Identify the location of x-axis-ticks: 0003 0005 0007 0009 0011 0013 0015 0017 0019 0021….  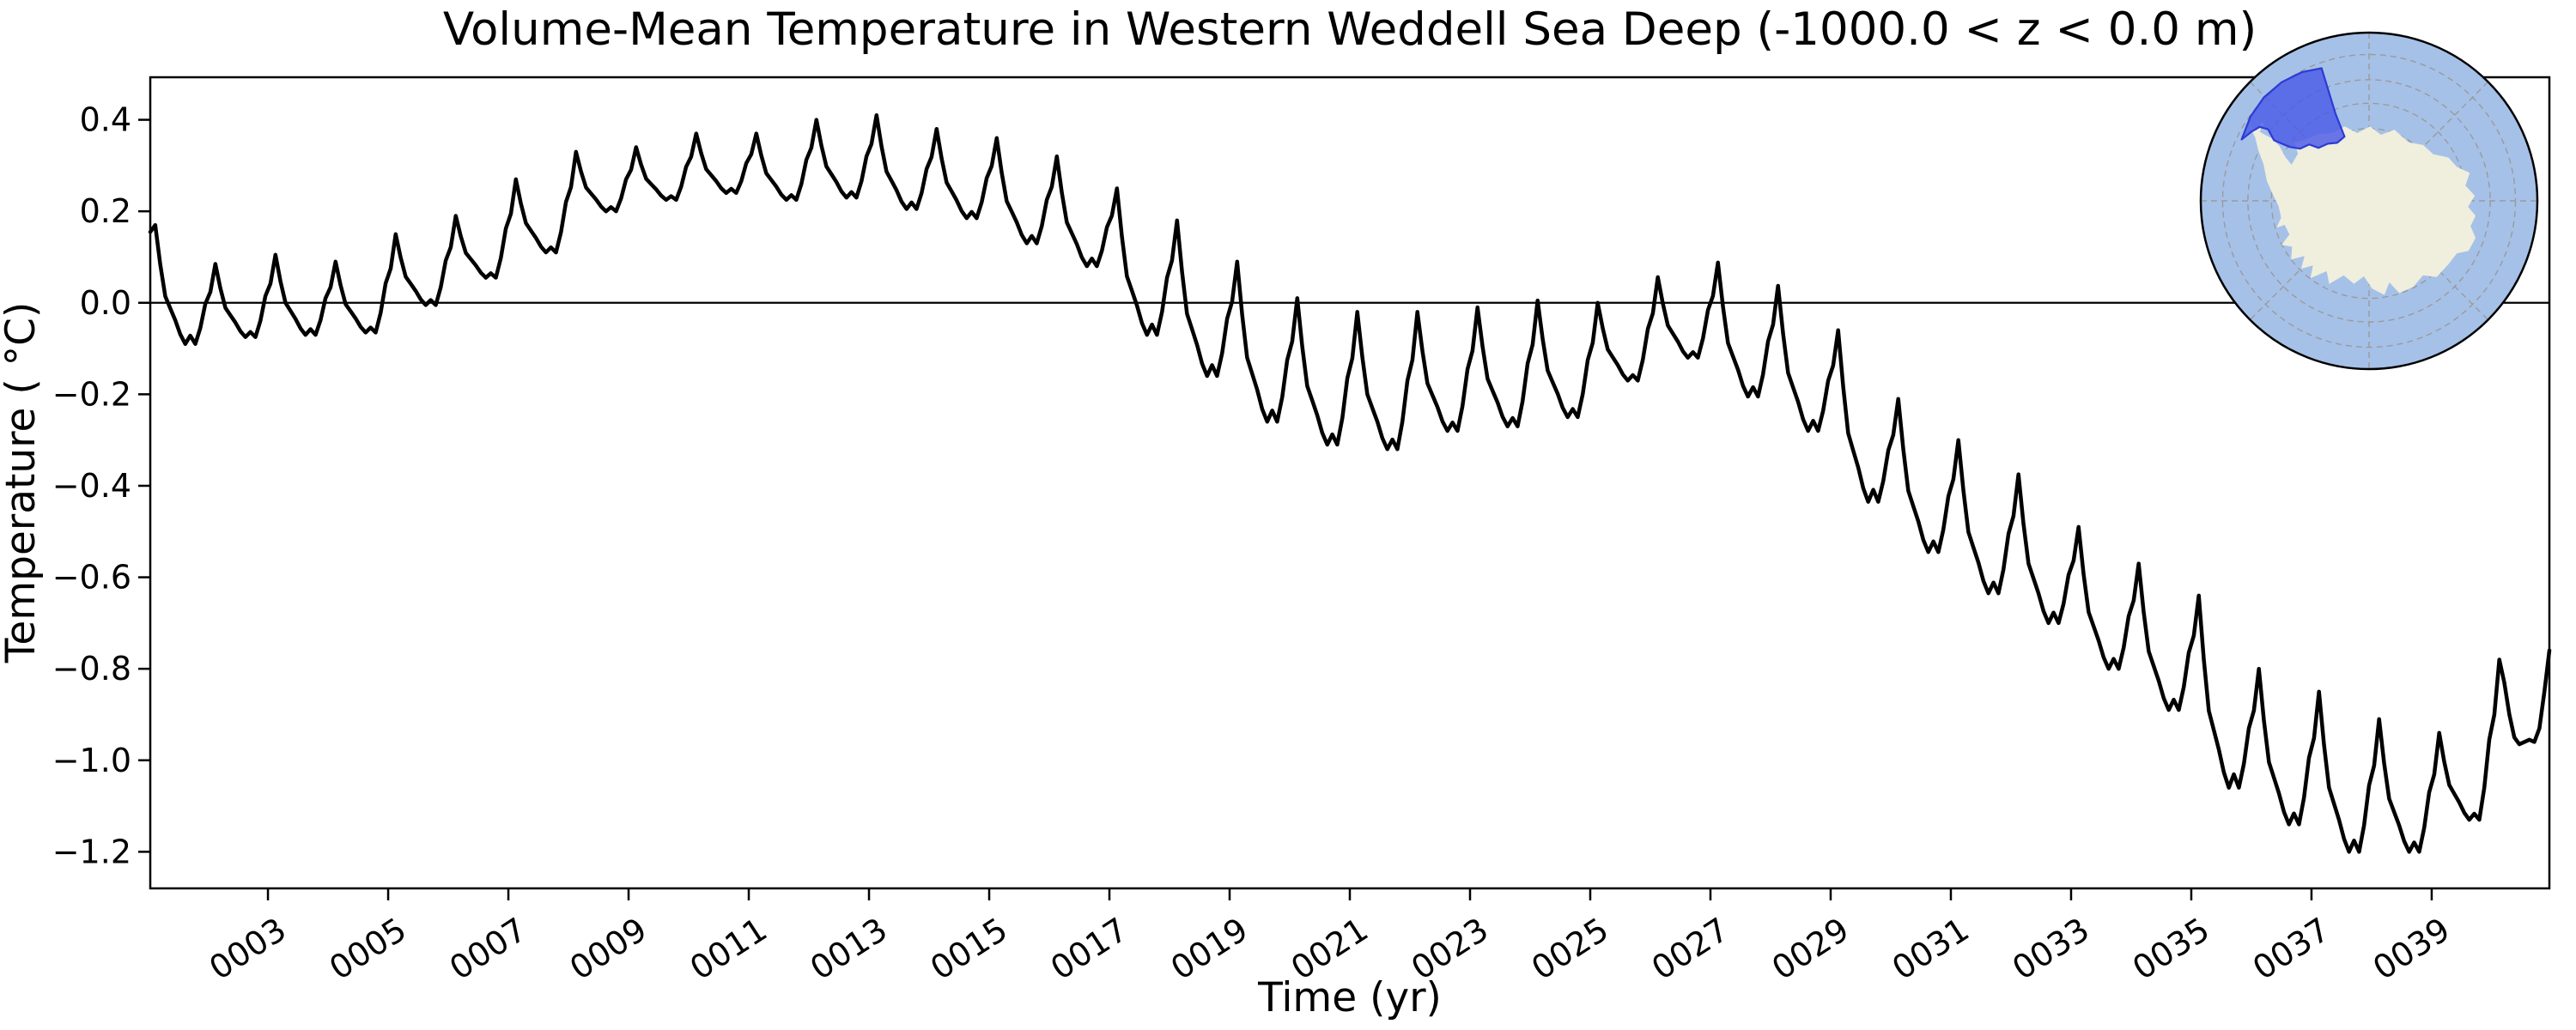
(1330, 937).